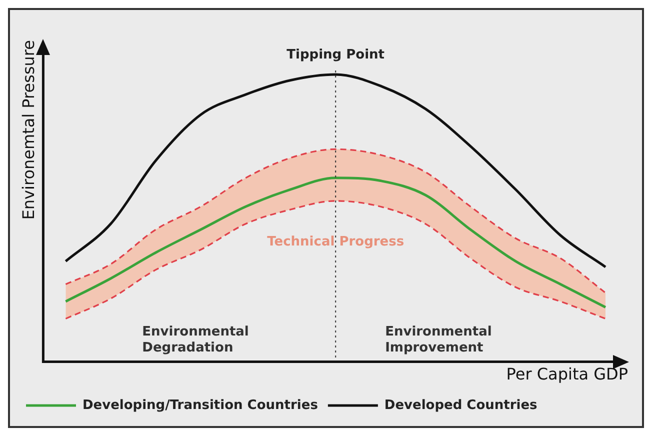 The height and width of the screenshot is (441, 654). What do you see at coordinates (438, 340) in the screenshot?
I see `annotation: Environmental Improvement` at bounding box center [438, 340].